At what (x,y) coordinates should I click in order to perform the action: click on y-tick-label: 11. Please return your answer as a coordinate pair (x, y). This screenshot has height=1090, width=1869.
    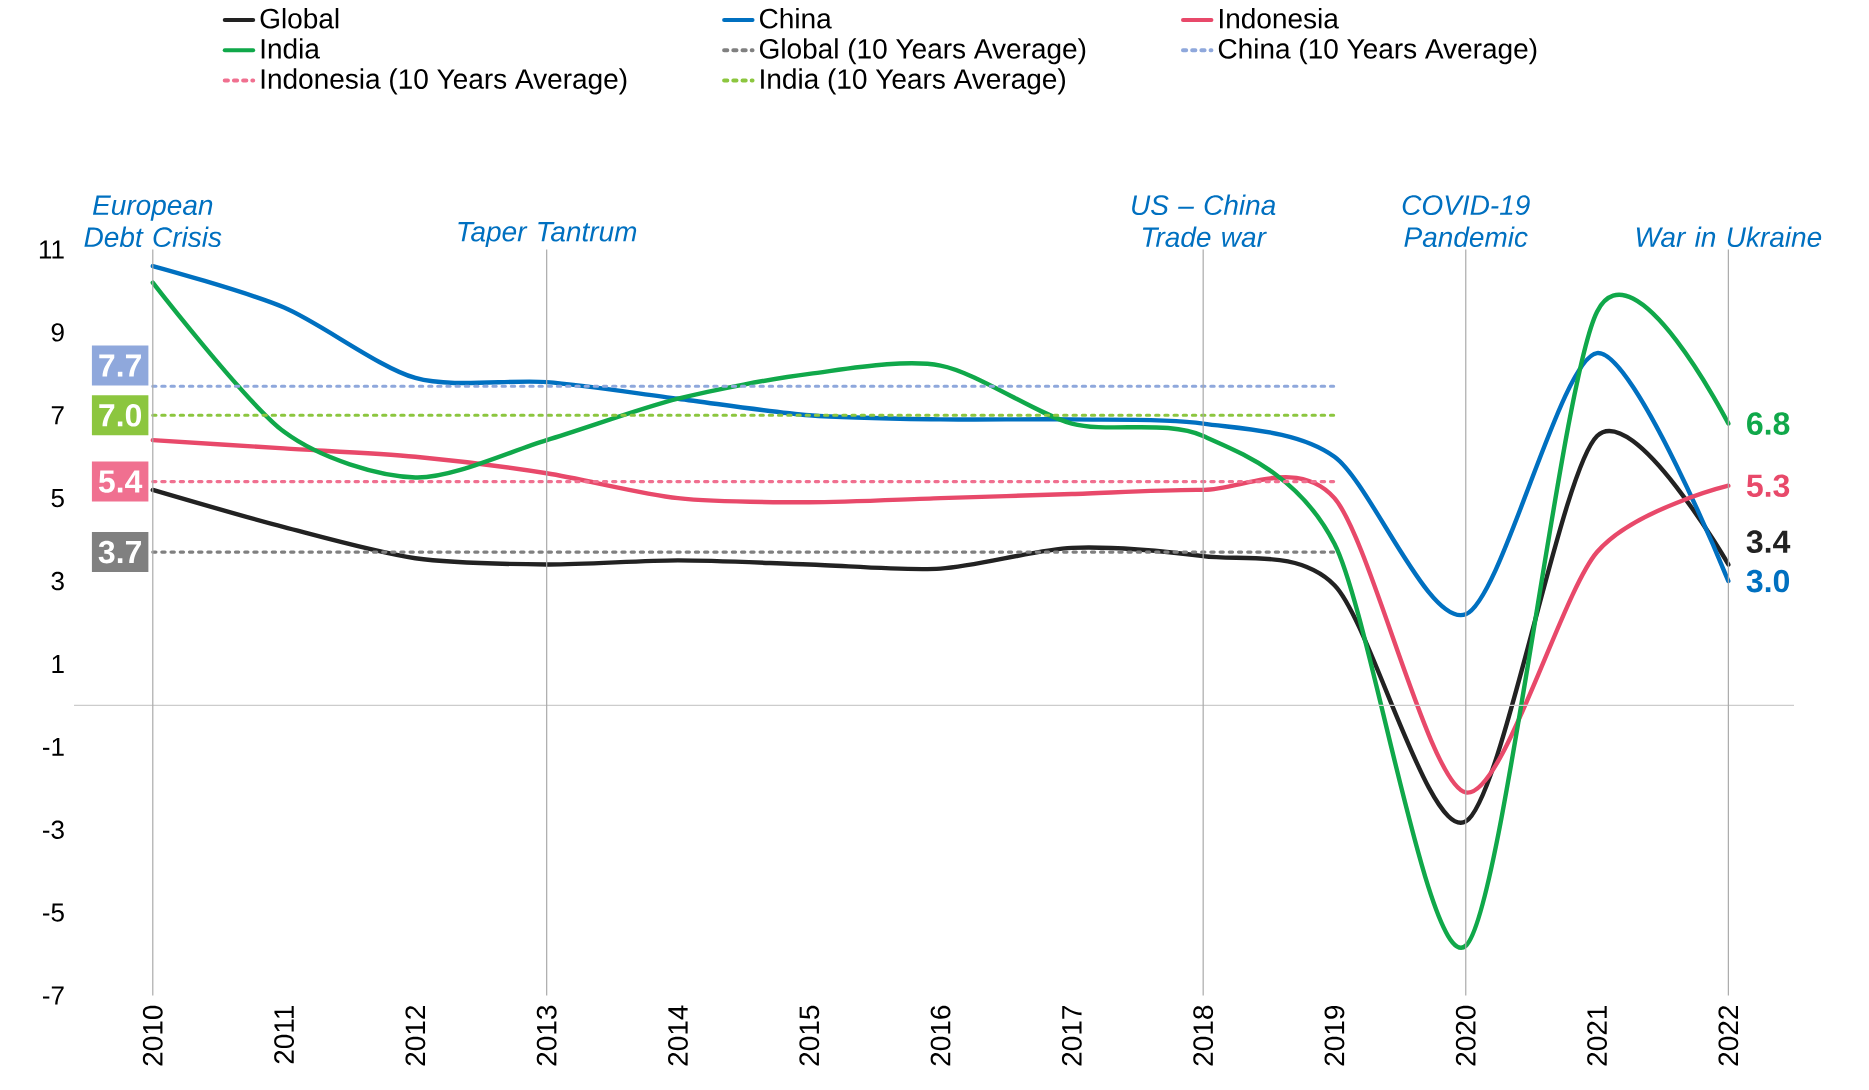
    Looking at the image, I should click on (51, 249).